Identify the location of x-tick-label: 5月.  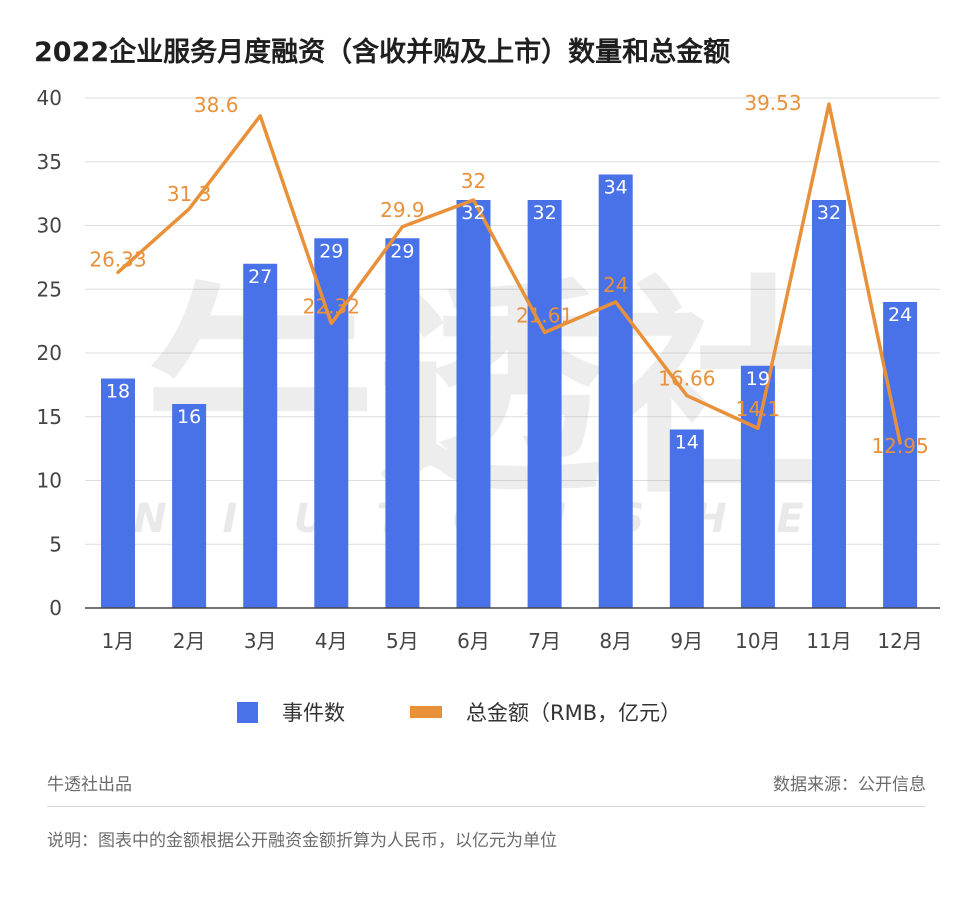
(402, 641).